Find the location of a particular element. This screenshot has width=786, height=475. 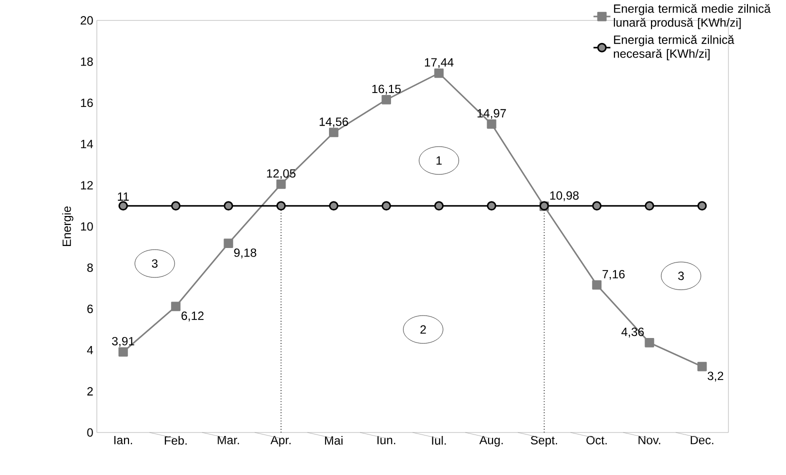

y-tick-label: 10 is located at coordinates (87, 226).